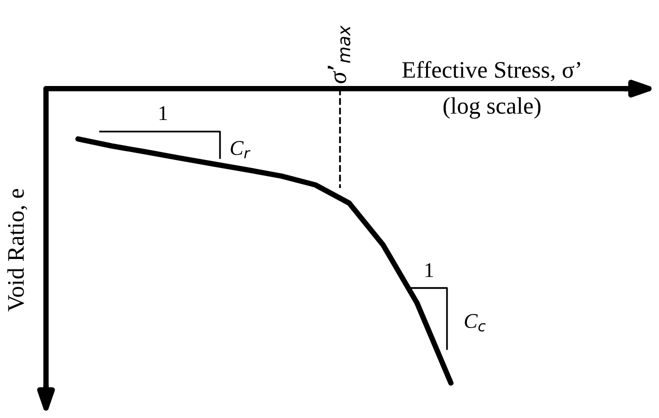 The width and height of the screenshot is (659, 418). Describe the element at coordinates (17, 250) in the screenshot. I see `y-axis-title: Void Ratio, e` at that location.